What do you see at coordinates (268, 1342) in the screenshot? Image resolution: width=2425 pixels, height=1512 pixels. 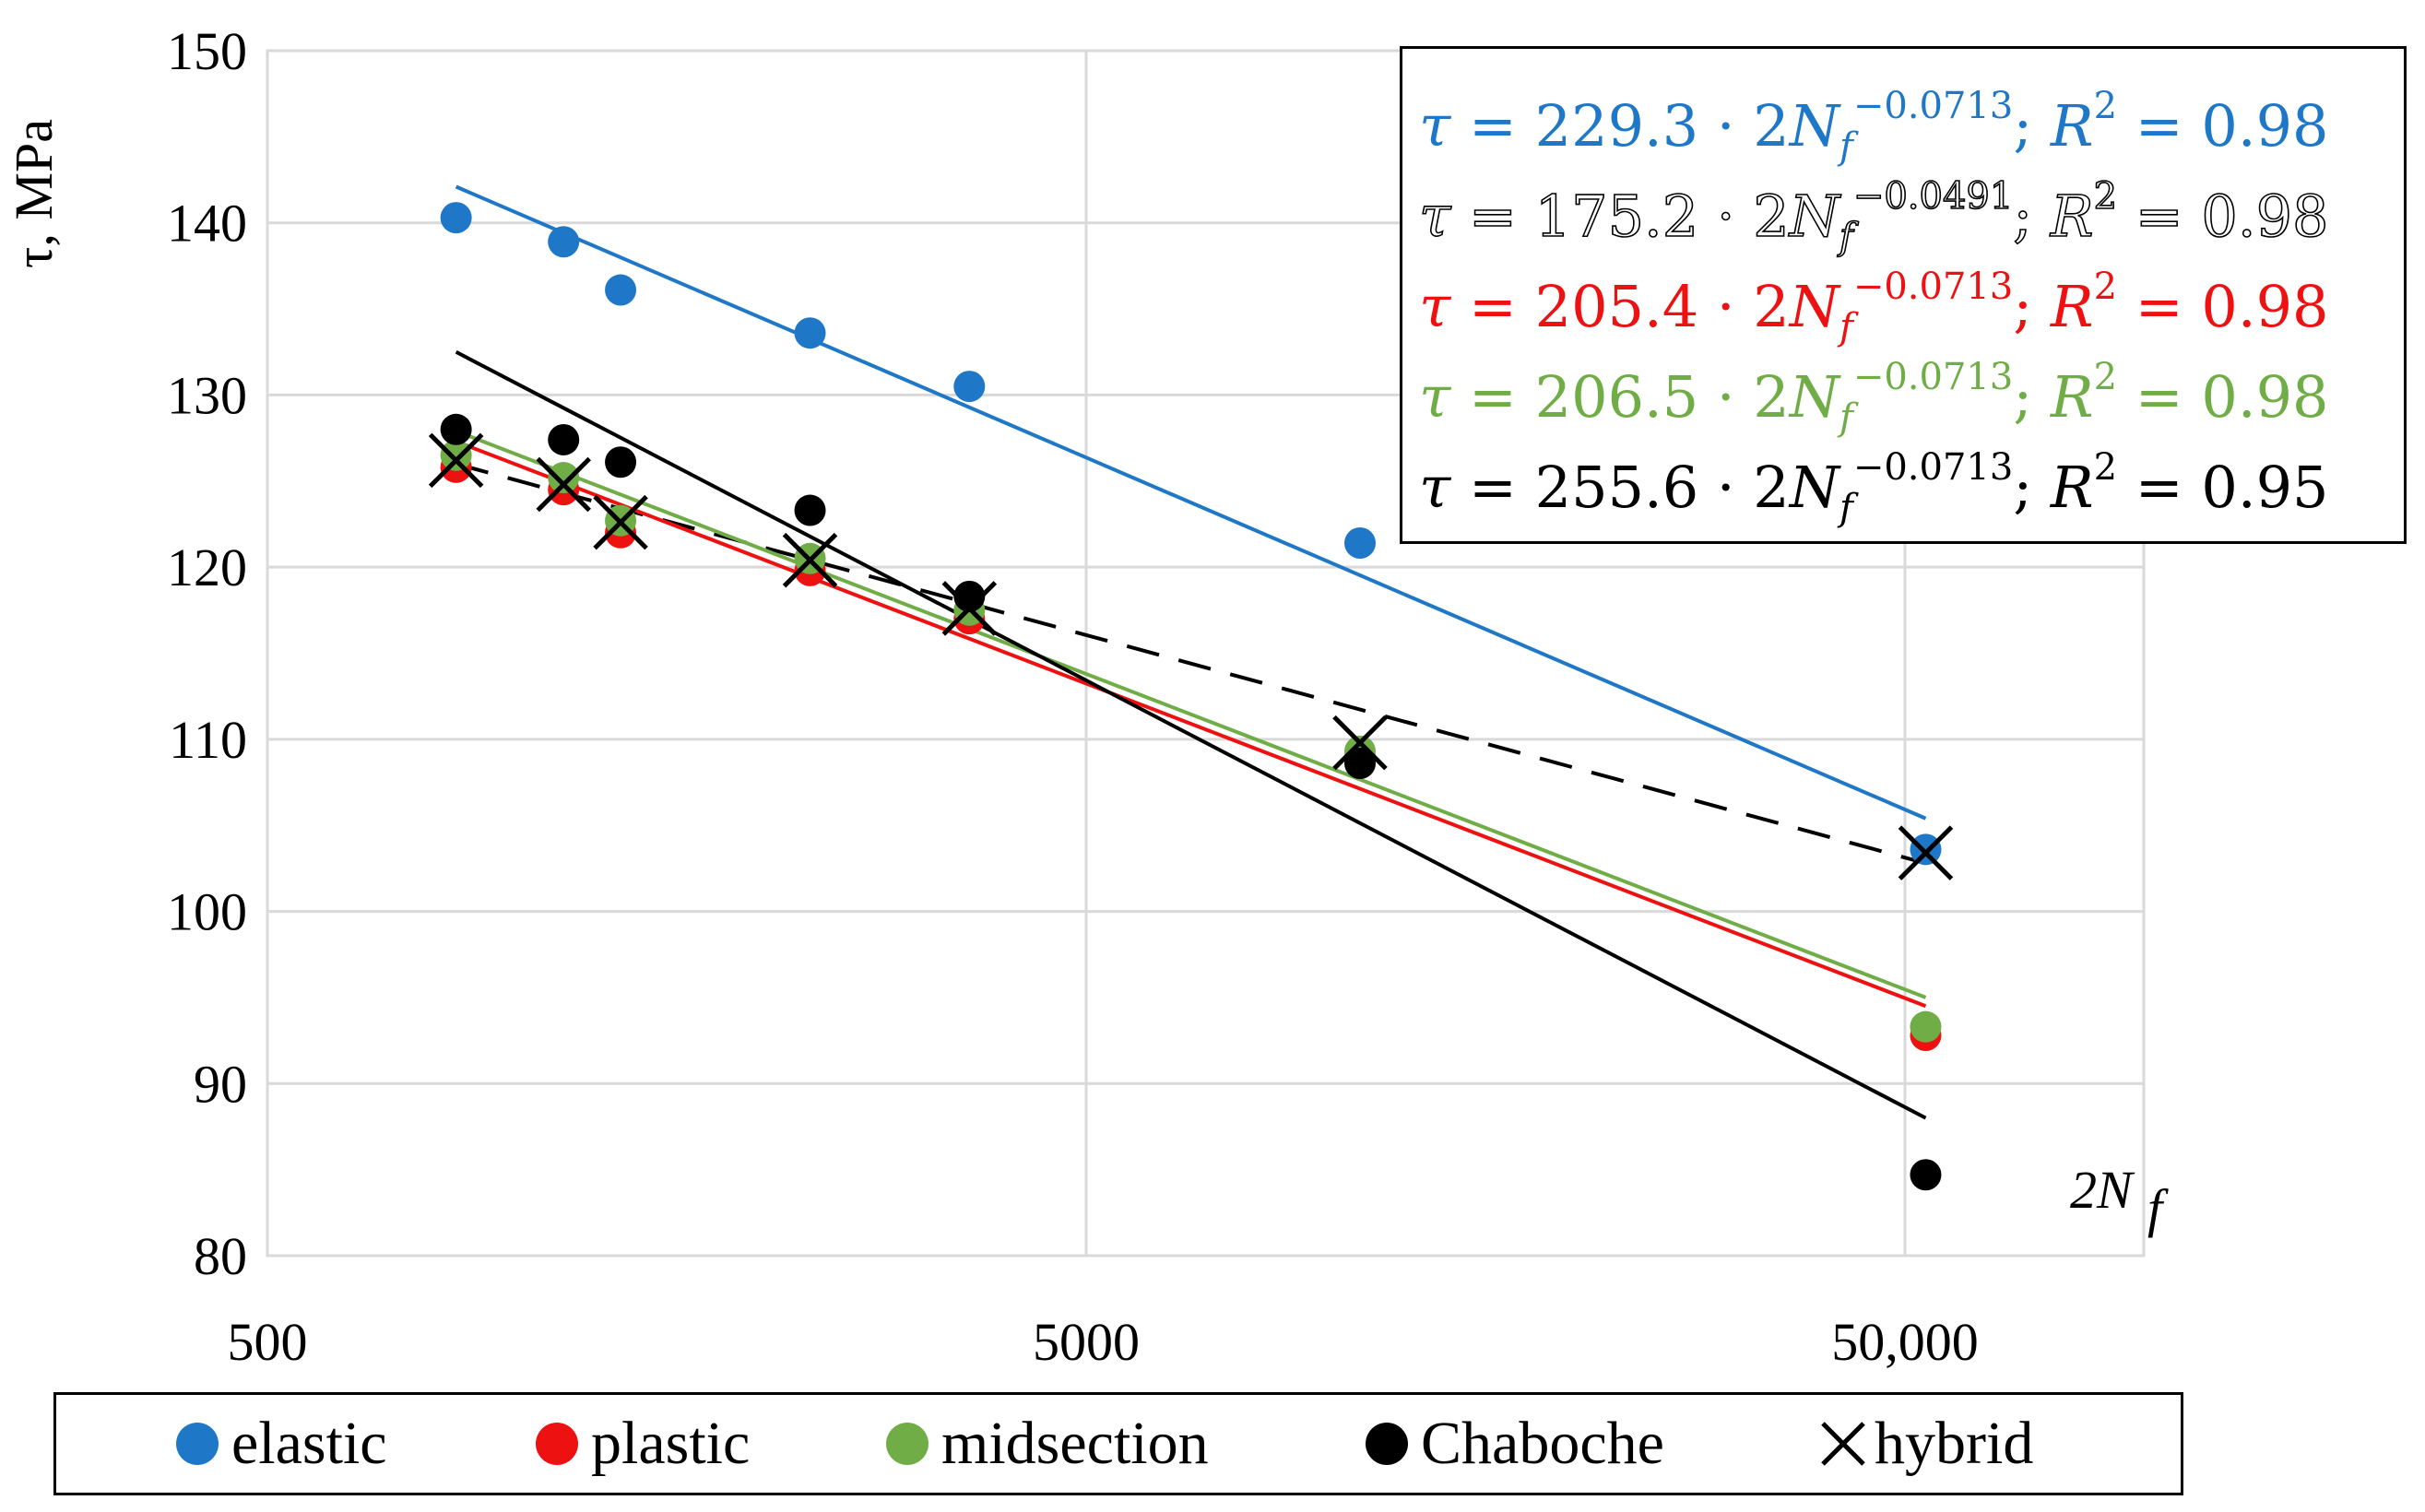 I see `x-tick-label: 500` at bounding box center [268, 1342].